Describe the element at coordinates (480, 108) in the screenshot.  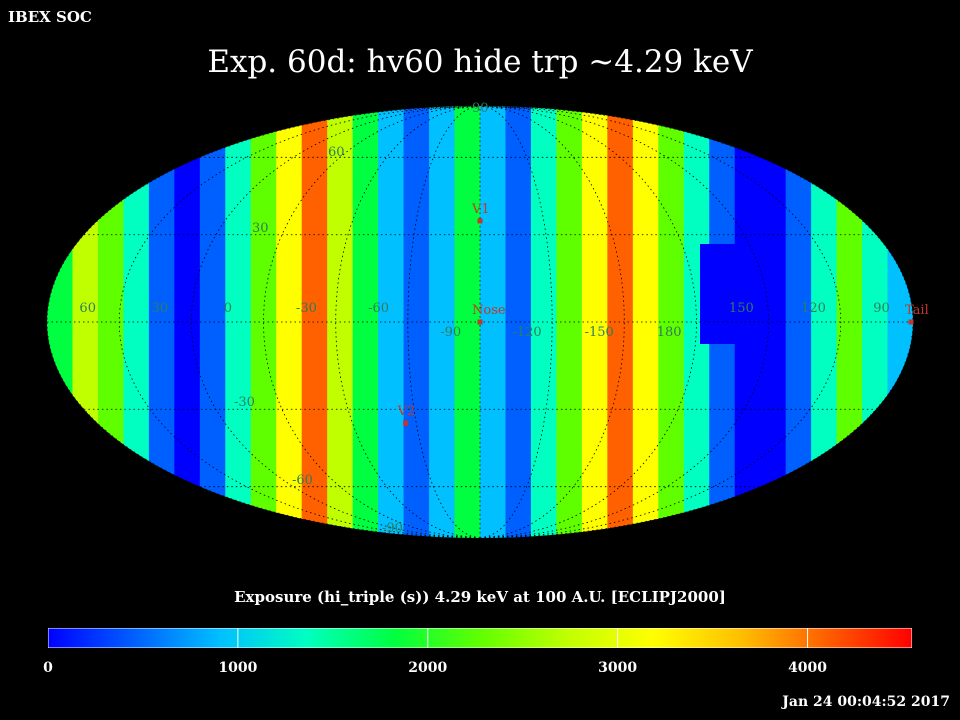
I see `latitude-label: 90` at that location.